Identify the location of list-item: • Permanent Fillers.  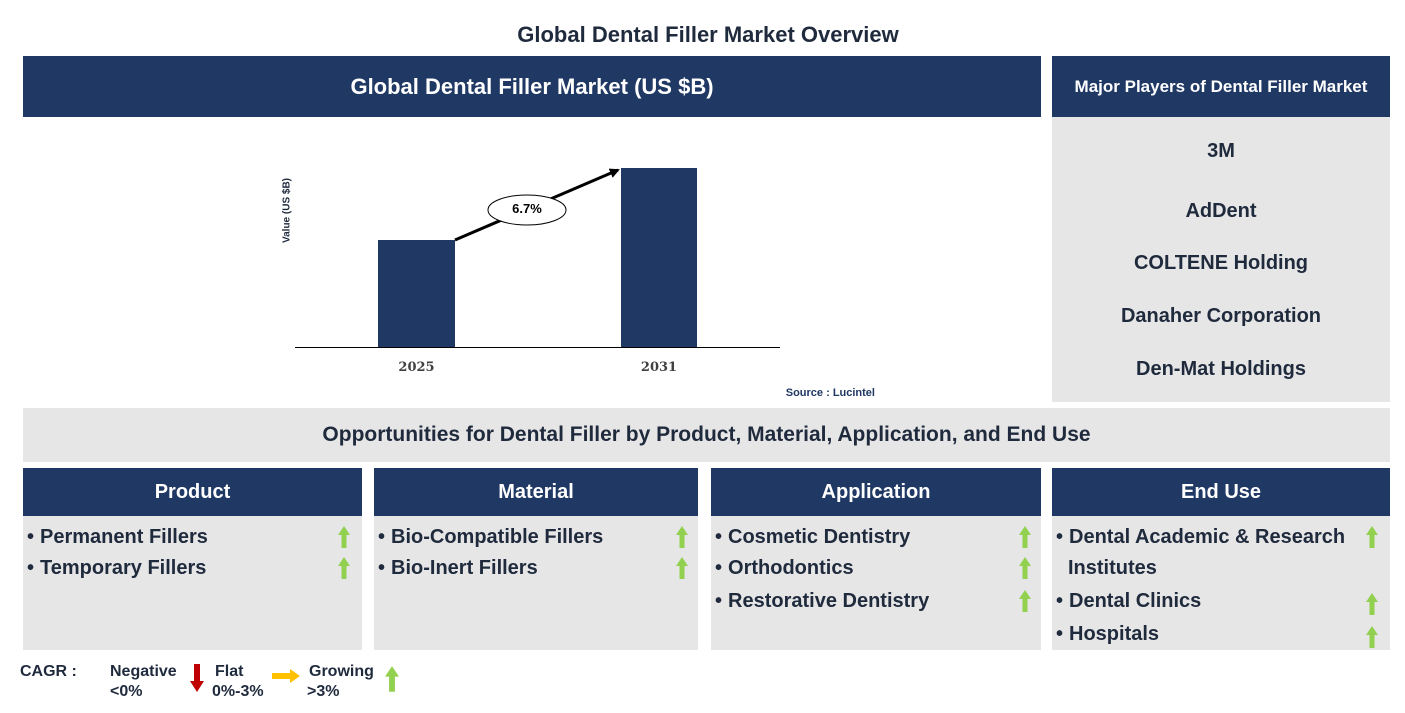
(192, 537).